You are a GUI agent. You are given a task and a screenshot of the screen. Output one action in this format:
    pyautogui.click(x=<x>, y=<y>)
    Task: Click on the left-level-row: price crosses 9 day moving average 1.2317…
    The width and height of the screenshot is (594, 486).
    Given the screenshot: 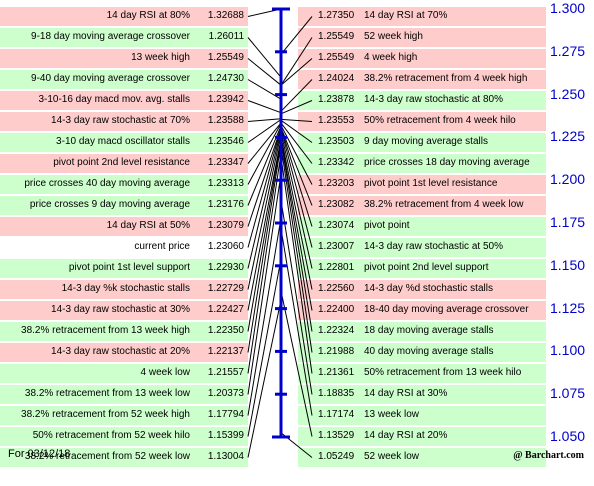 What is the action you would take?
    pyautogui.click(x=124, y=205)
    